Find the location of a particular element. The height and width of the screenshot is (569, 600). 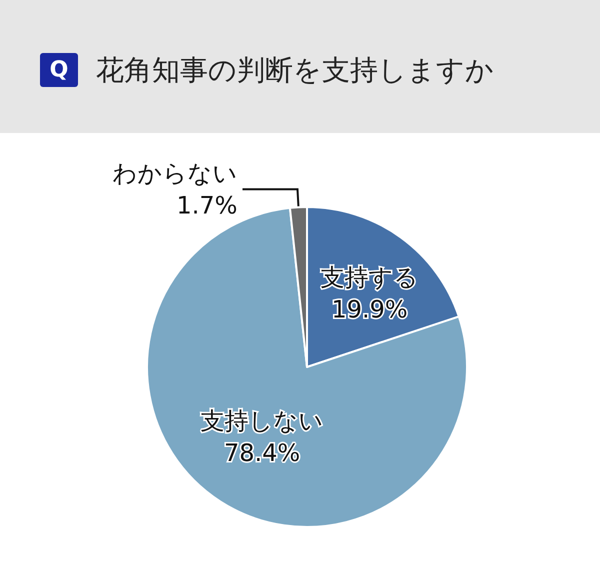

data-label: 1.7% is located at coordinates (207, 205).